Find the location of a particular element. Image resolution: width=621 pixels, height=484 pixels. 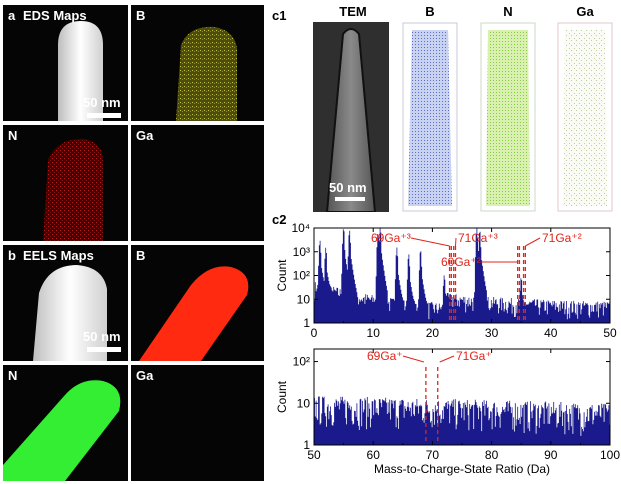

eels-b-tile: B is located at coordinates (197, 303).